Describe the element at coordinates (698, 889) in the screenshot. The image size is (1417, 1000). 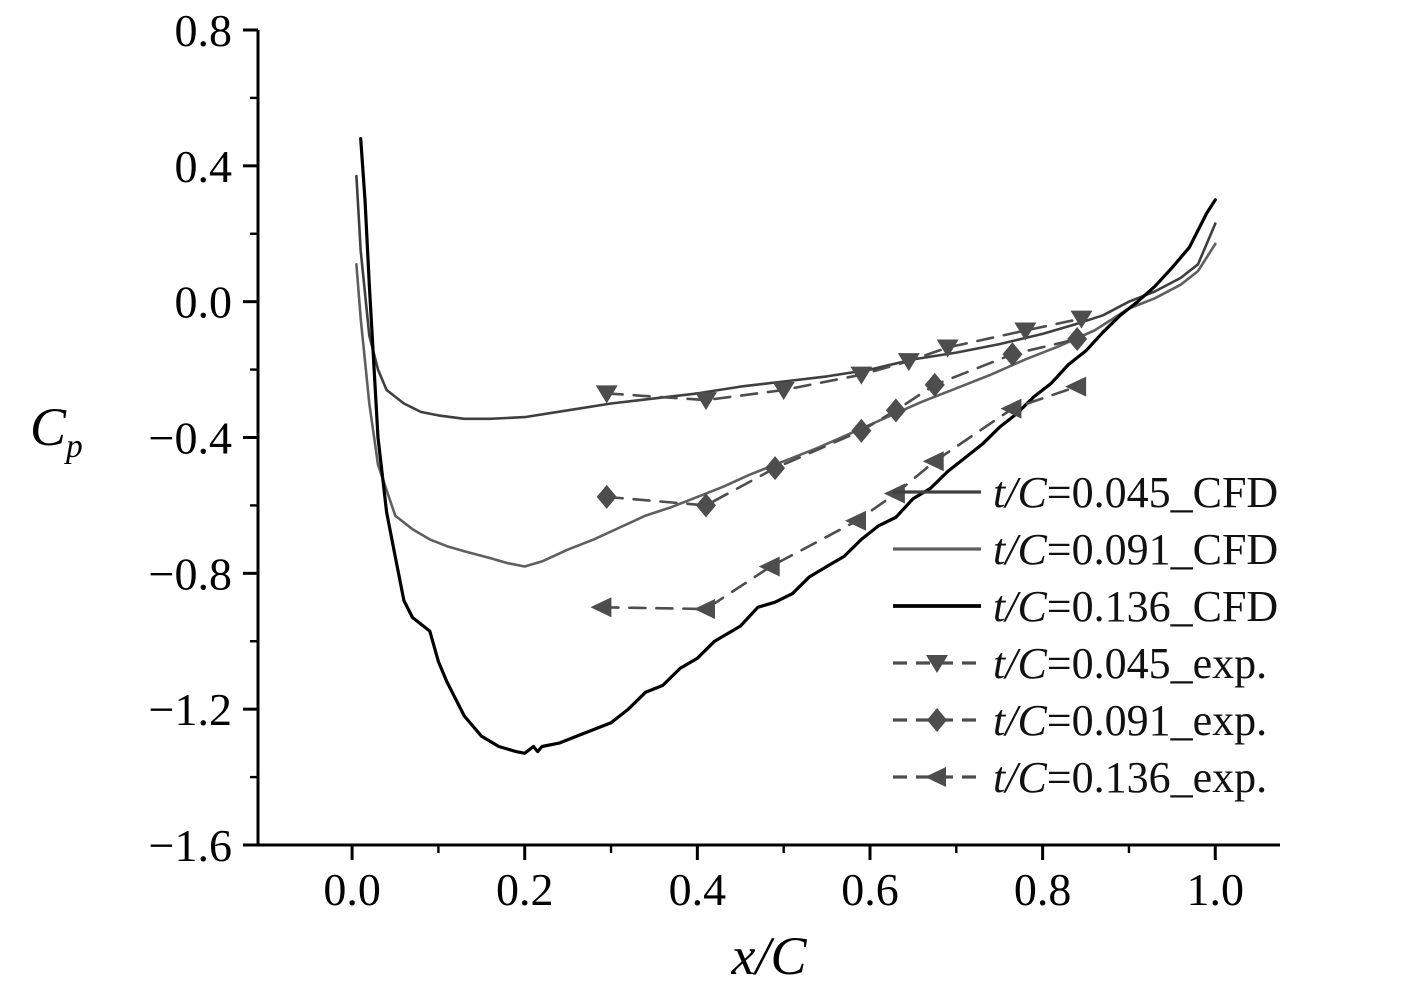
I see `x-tick-label: 0.4` at that location.